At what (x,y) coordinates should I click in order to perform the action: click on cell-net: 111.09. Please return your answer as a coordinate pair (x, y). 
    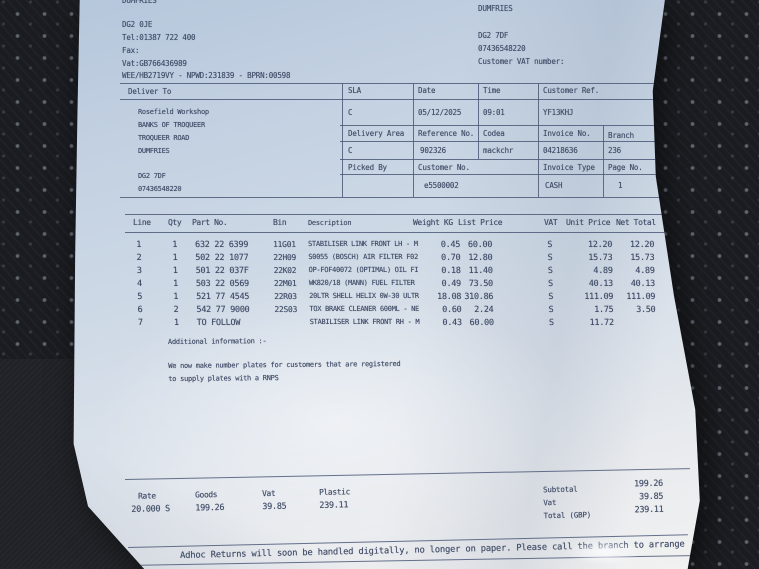
    Looking at the image, I should click on (641, 297).